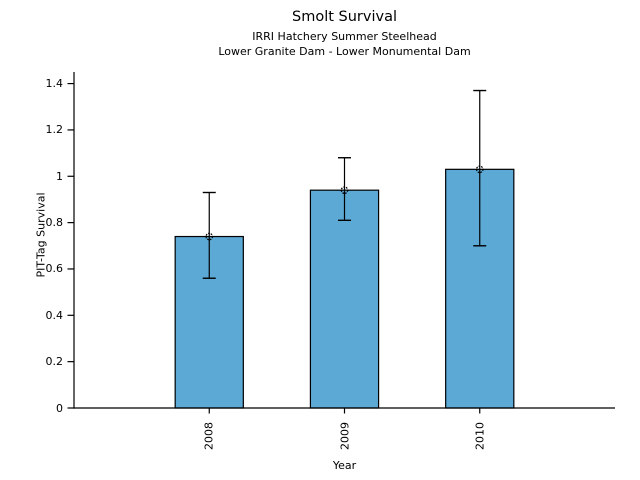 The image size is (640, 480). I want to click on bar-2009, so click(344, 299).